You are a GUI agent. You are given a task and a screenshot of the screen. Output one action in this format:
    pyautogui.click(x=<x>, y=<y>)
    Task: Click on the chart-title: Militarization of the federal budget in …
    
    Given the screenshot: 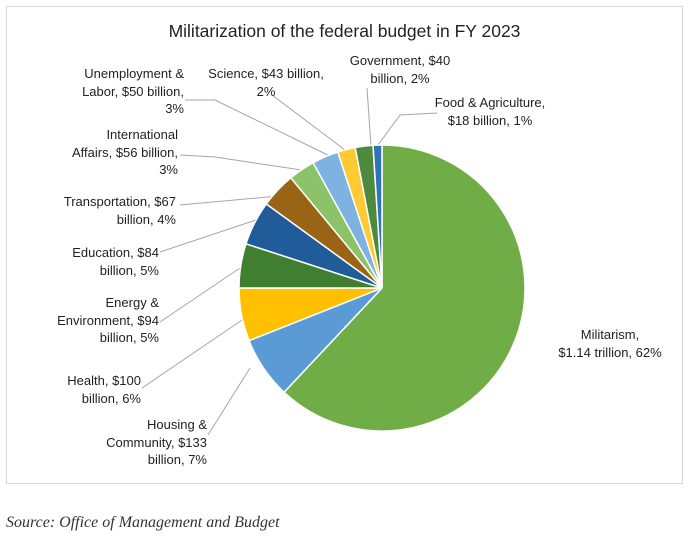 What is the action you would take?
    pyautogui.click(x=344, y=31)
    